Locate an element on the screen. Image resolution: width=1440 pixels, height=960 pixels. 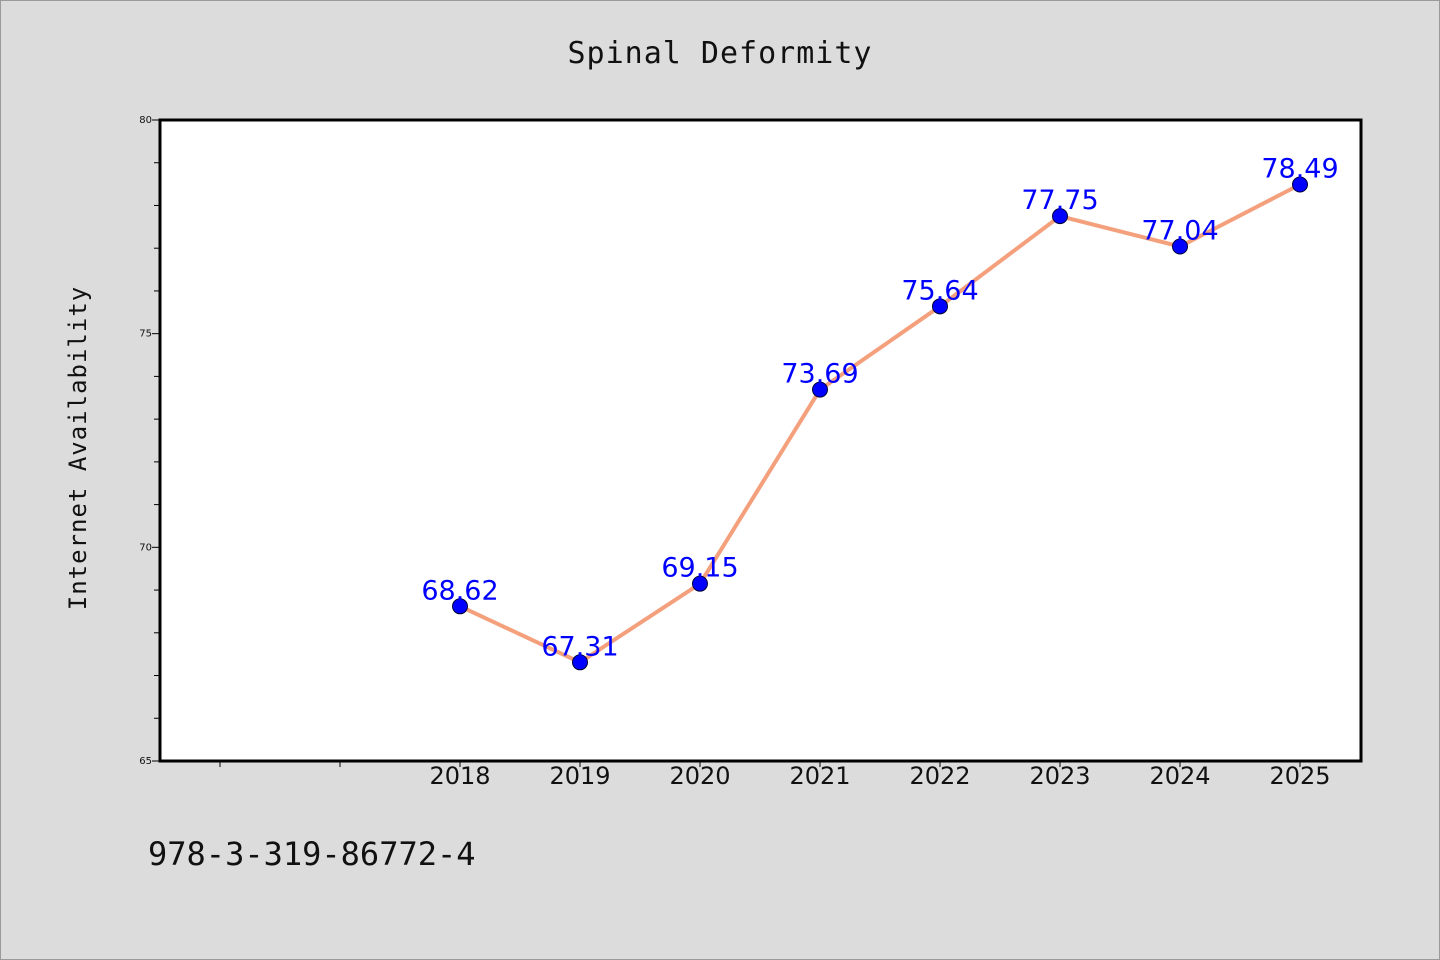
y-tick-label: 65 is located at coordinates (145, 761).